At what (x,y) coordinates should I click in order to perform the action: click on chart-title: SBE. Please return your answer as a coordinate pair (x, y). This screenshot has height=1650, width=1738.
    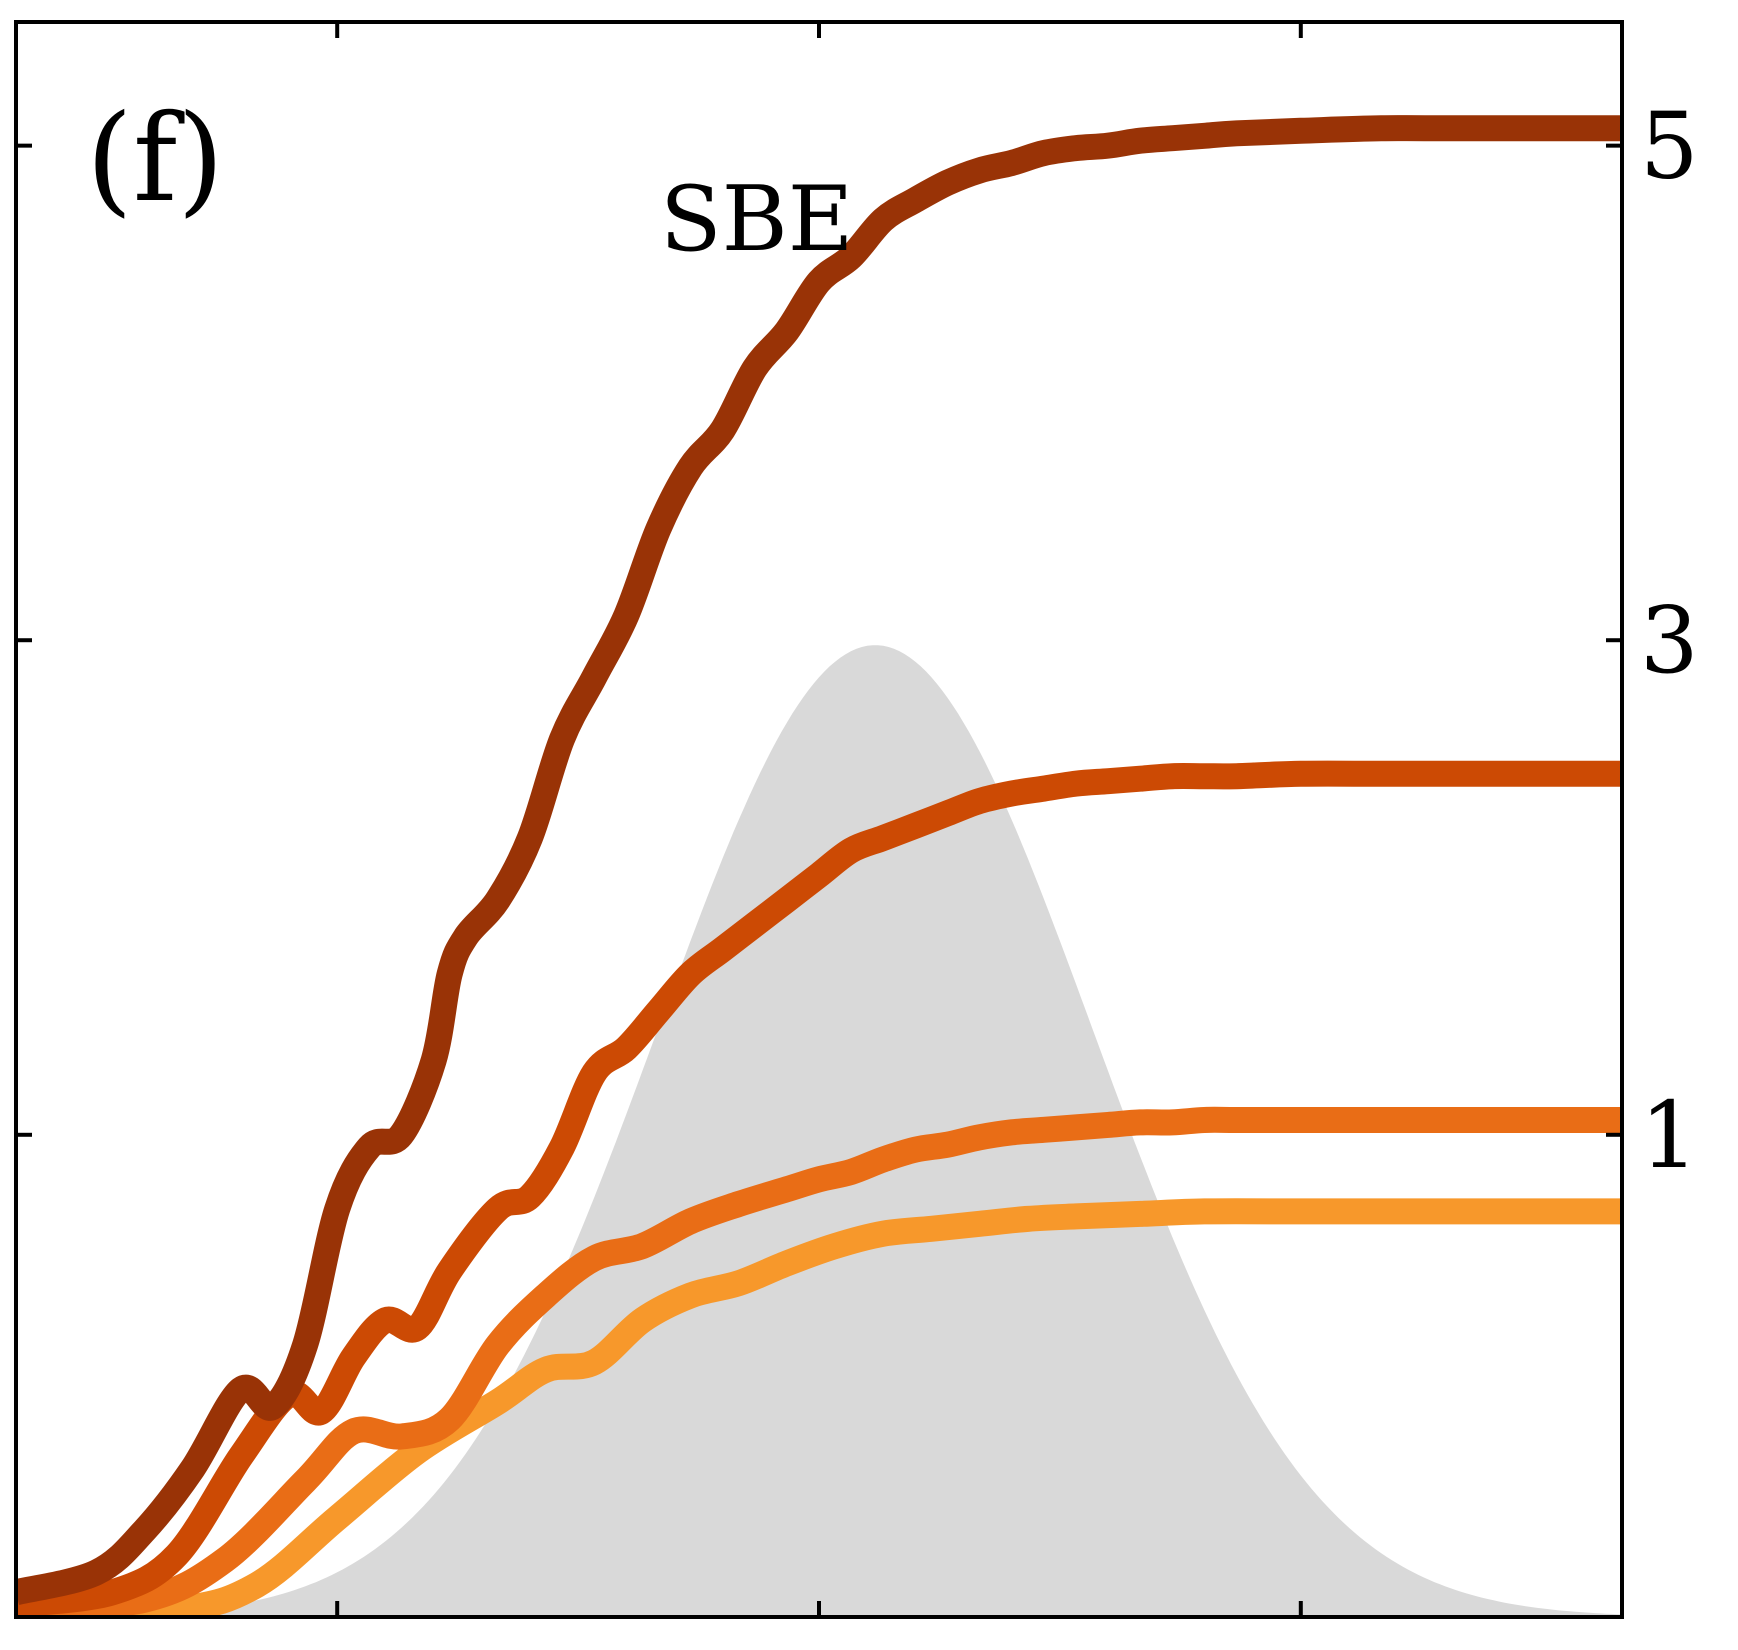
    Looking at the image, I should click on (757, 219).